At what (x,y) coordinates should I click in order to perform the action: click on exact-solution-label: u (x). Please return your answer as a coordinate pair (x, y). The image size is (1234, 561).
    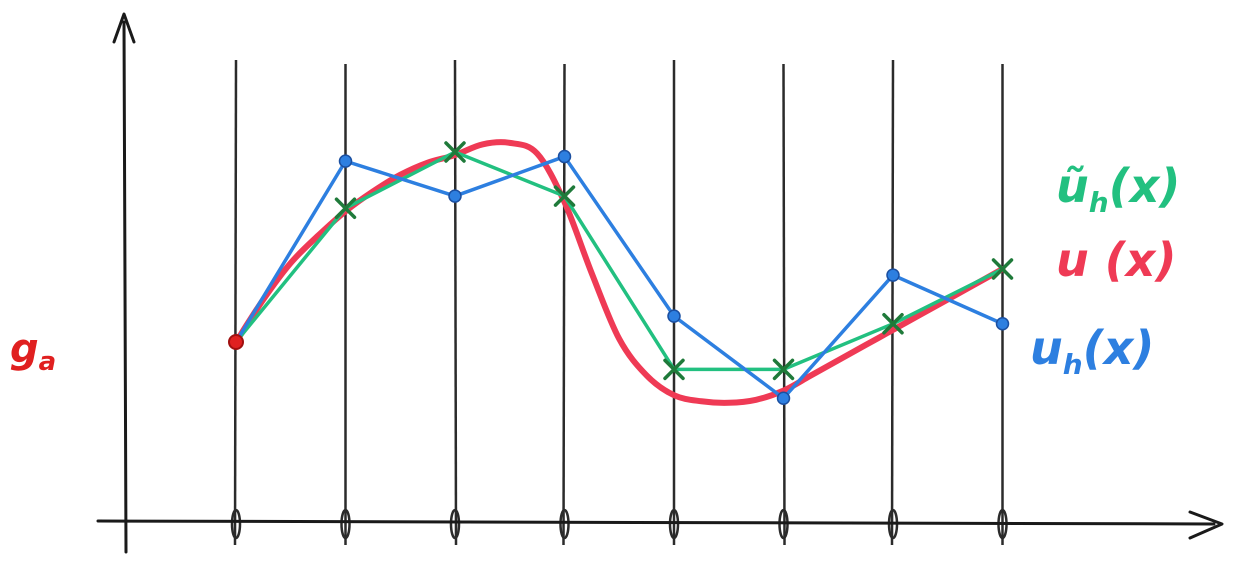
    Looking at the image, I should click on (1116, 260).